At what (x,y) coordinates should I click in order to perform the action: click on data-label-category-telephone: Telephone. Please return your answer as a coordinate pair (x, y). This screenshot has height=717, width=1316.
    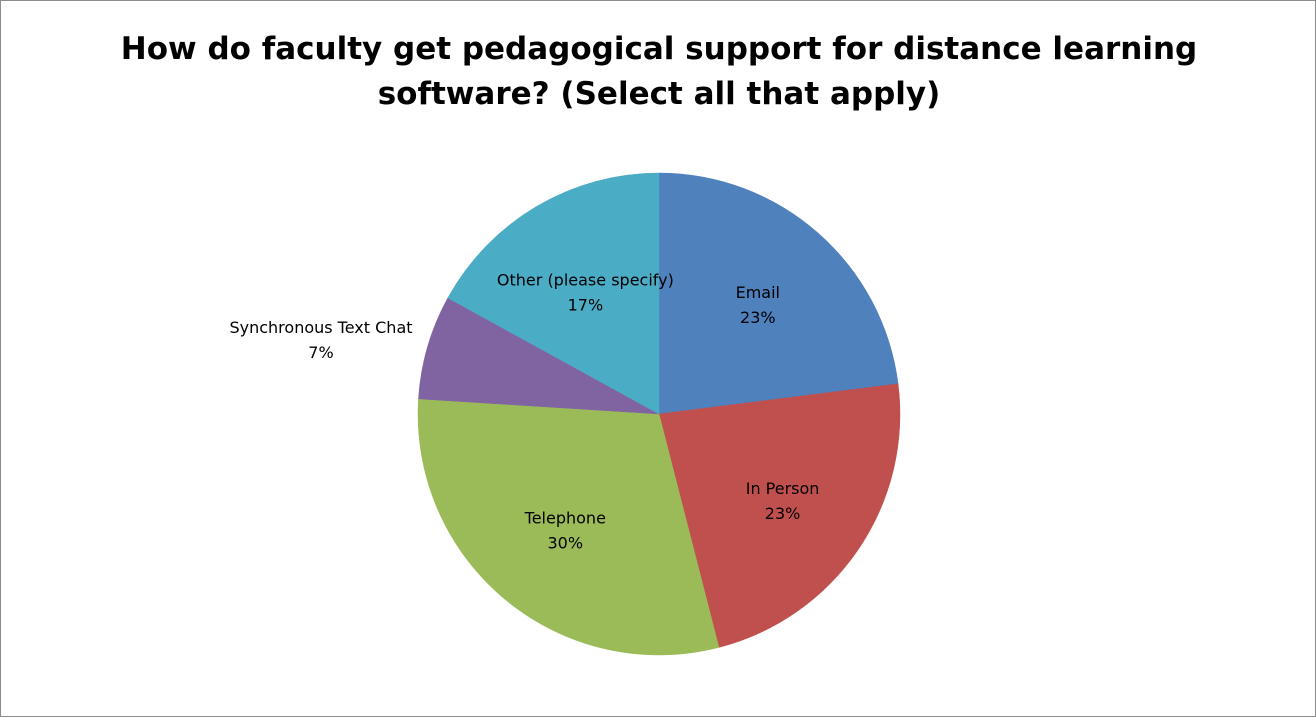
    Looking at the image, I should click on (565, 517).